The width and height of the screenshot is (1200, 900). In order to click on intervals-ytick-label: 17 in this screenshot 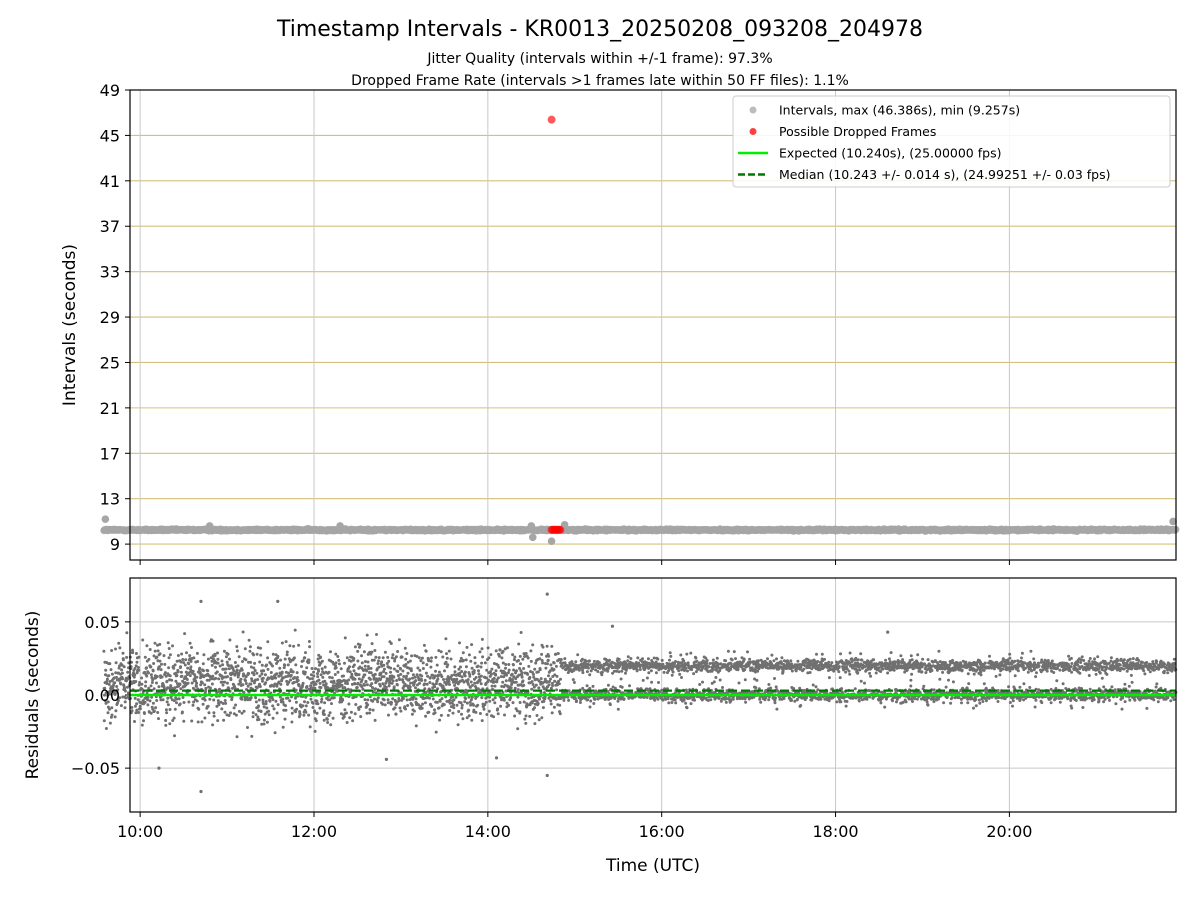, I will do `click(110, 453)`.